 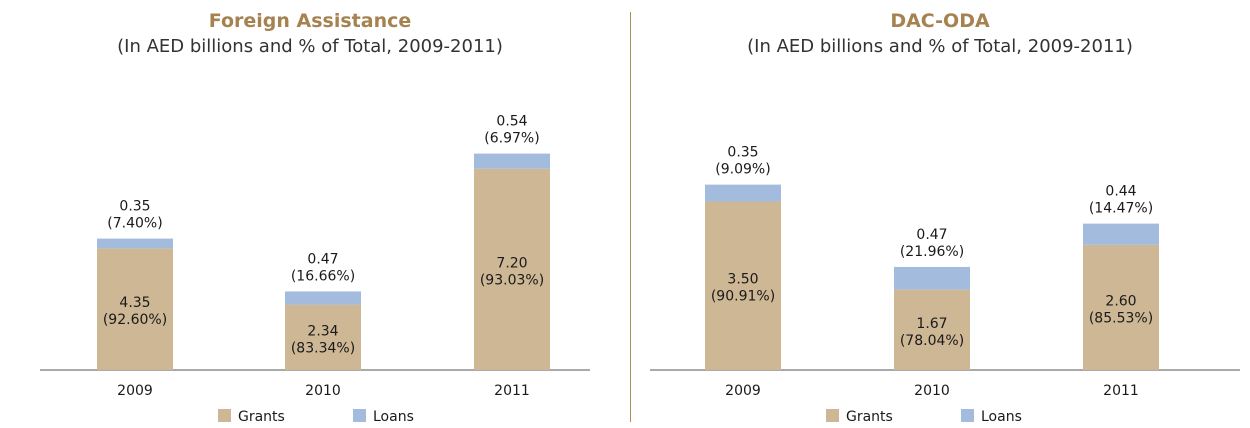 What do you see at coordinates (743, 297) in the screenshot?
I see `data-label-grants-pct: (90.91%)` at bounding box center [743, 297].